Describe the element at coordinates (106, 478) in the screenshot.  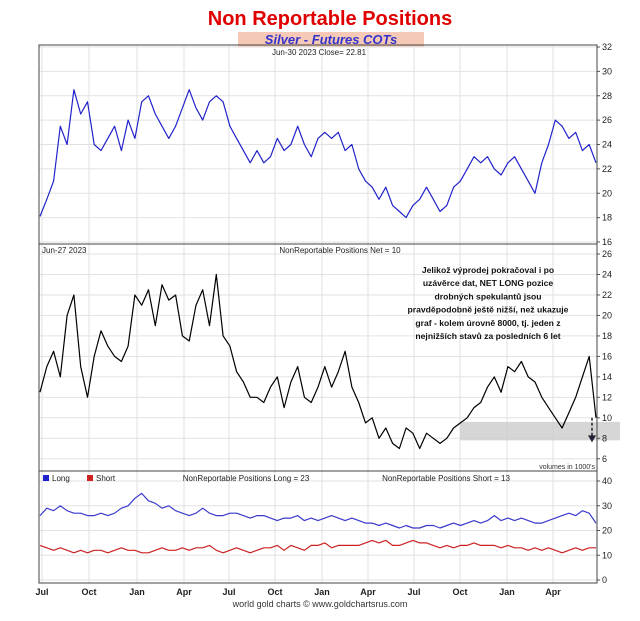
I see `legend-label-short: Short` at that location.